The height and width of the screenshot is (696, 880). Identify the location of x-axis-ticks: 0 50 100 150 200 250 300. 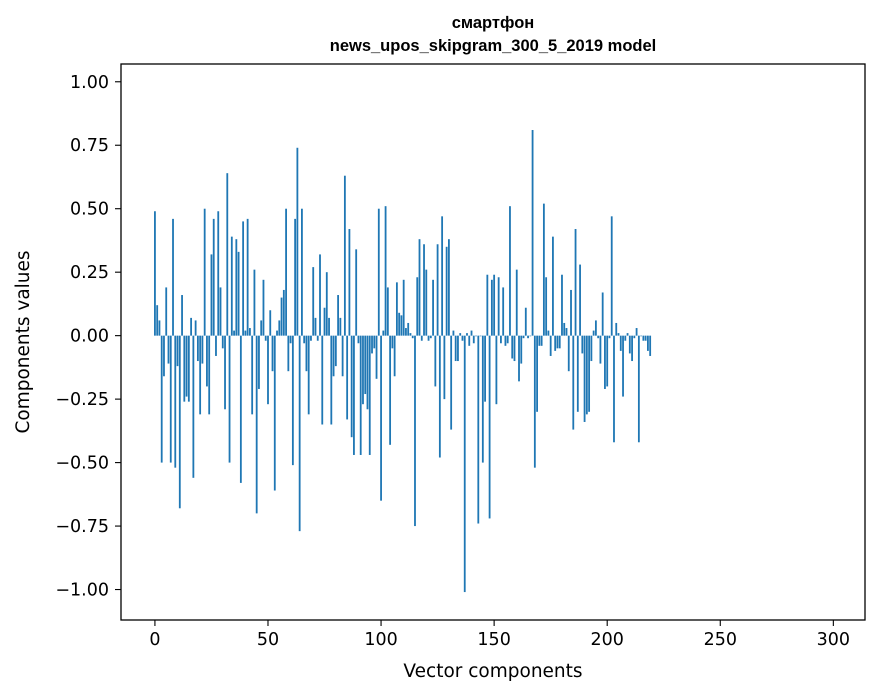
(499, 635).